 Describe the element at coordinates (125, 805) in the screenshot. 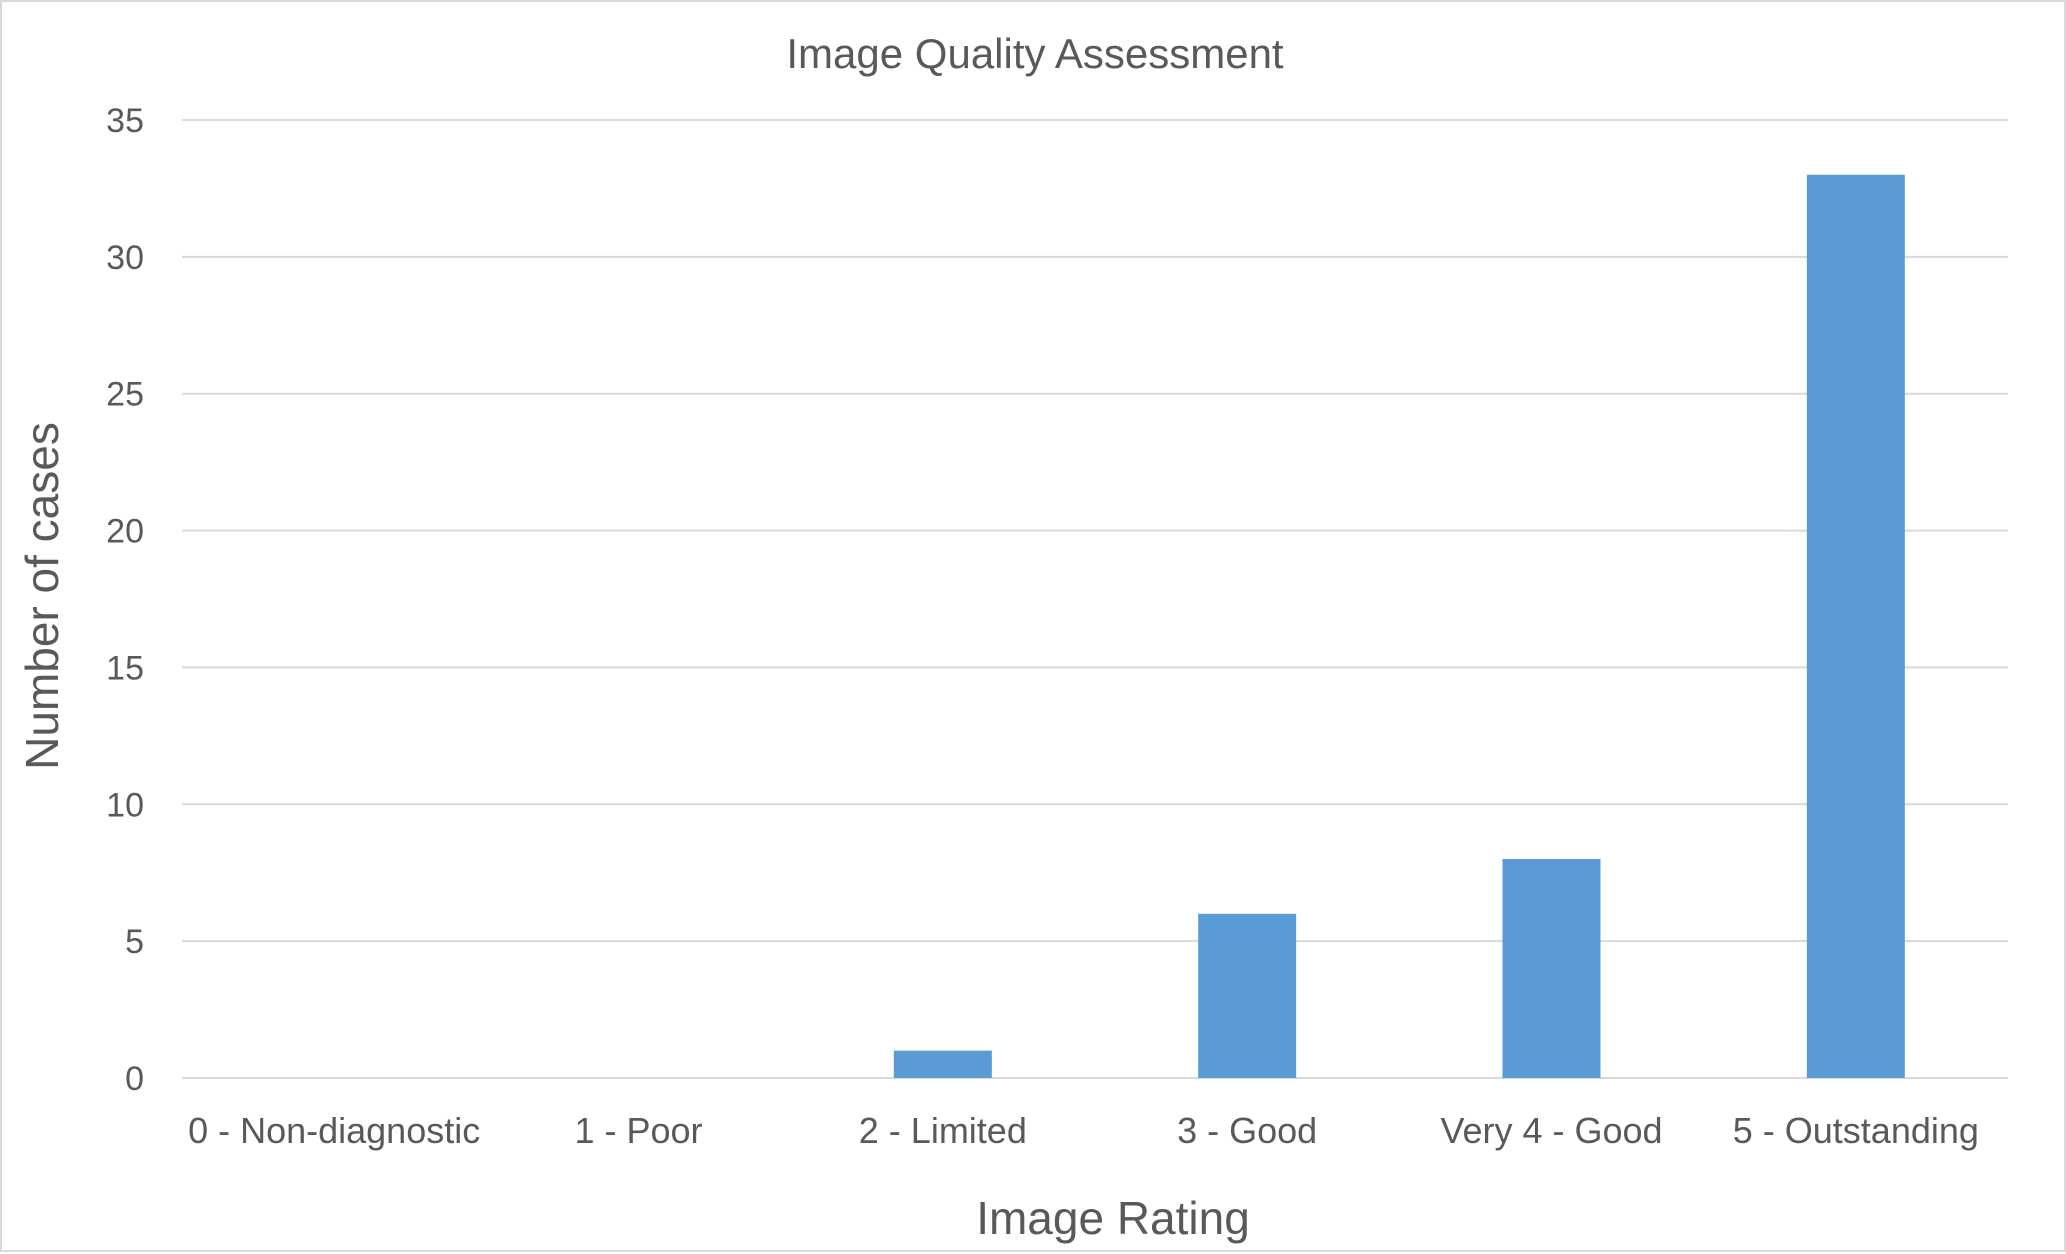

I see `y-tick-label-10: 10` at that location.